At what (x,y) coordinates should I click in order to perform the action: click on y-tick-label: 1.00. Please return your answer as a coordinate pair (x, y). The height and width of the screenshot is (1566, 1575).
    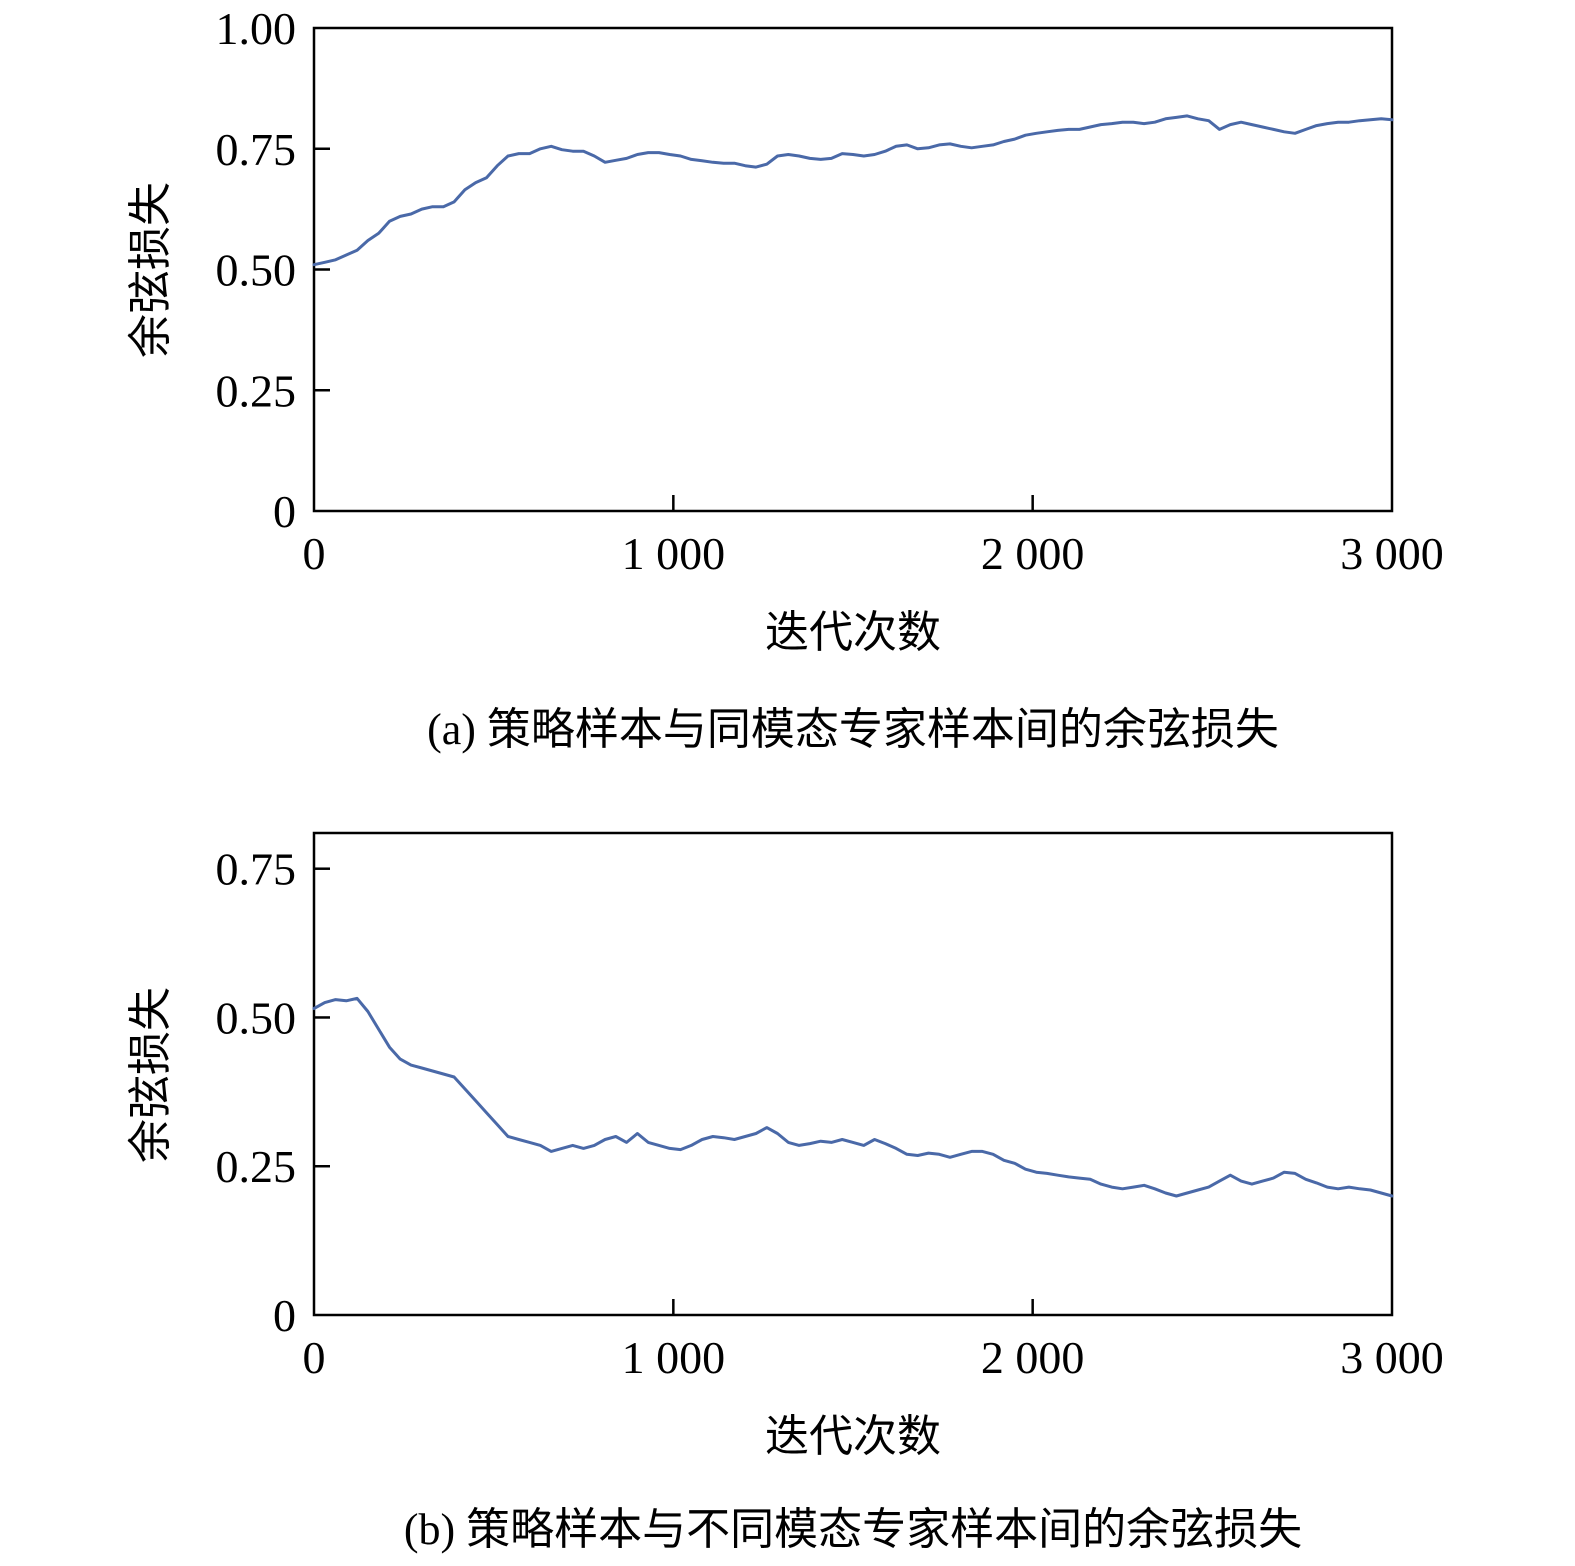
    Looking at the image, I should click on (256, 28).